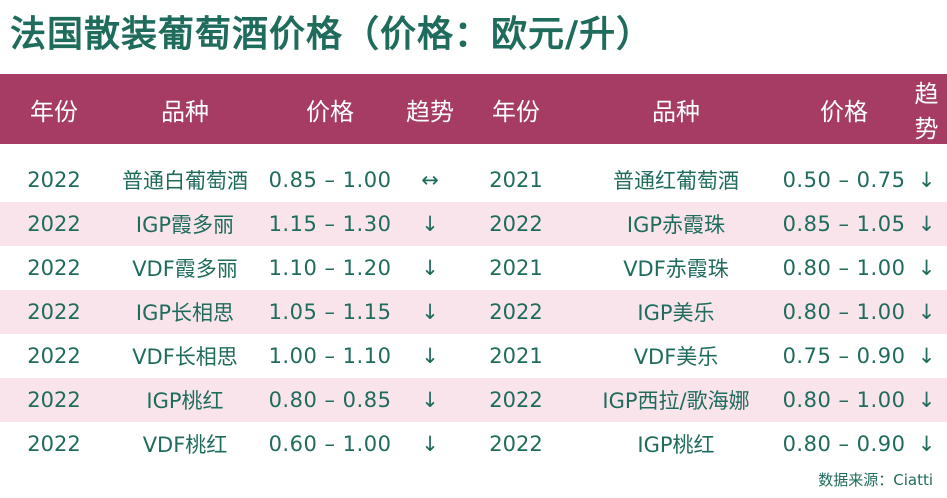 Image resolution: width=947 pixels, height=498 pixels. What do you see at coordinates (185, 312) in the screenshot?
I see `variety-cell: IGP长相思` at bounding box center [185, 312].